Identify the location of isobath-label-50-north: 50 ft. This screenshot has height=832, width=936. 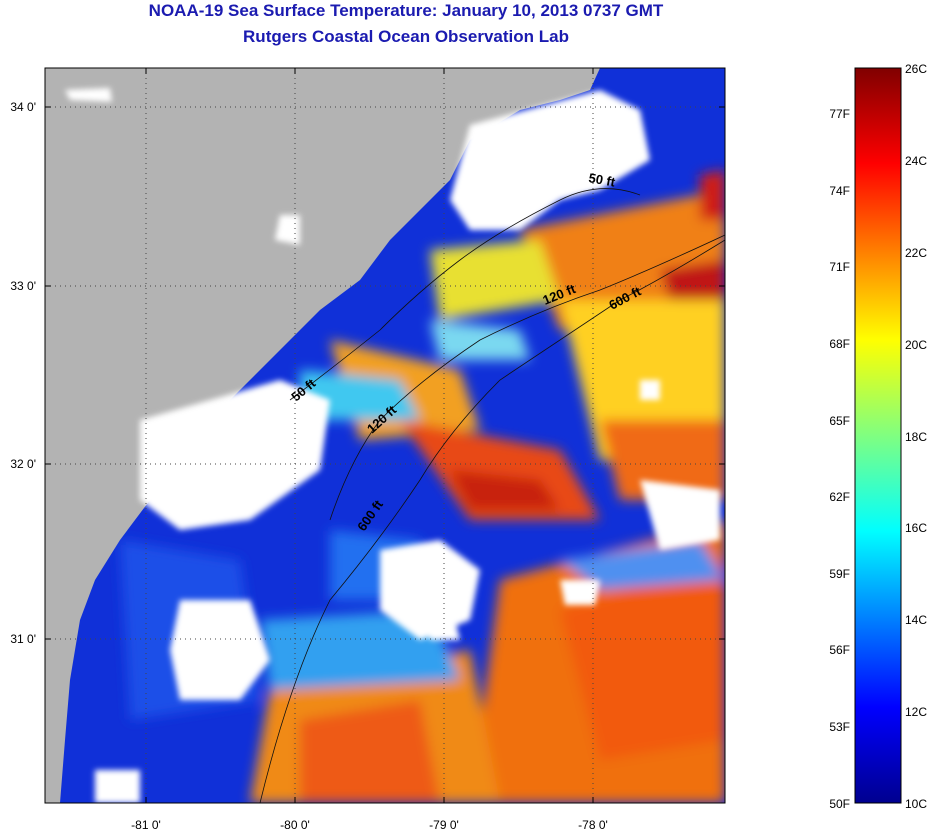
(602, 180).